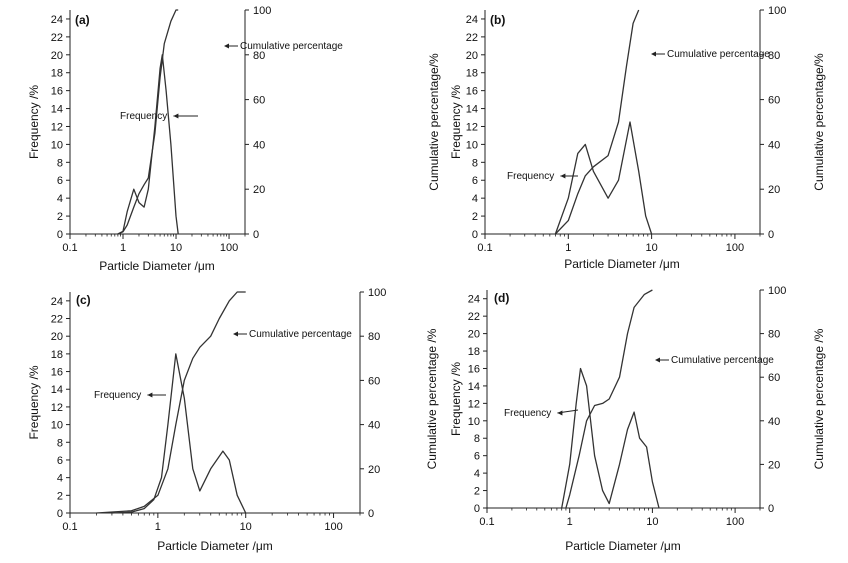 This screenshot has height=563, width=848. Describe the element at coordinates (82, 20) in the screenshot. I see `panel-label: (a)` at that location.